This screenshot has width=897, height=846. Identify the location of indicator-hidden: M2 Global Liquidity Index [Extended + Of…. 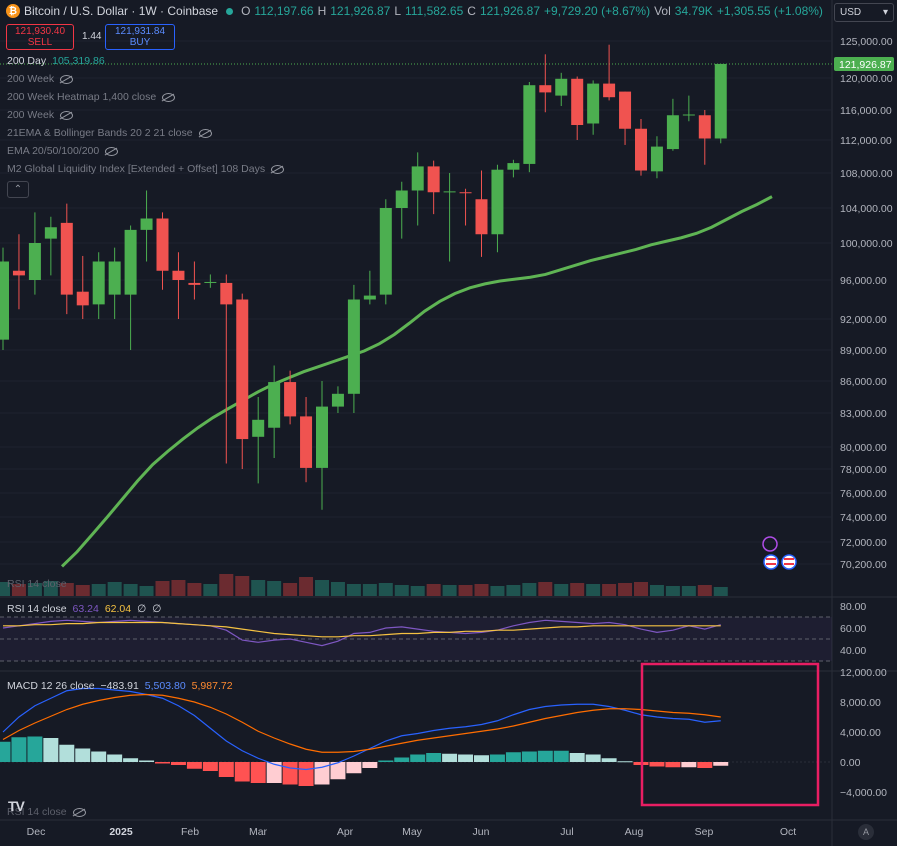
(146, 169).